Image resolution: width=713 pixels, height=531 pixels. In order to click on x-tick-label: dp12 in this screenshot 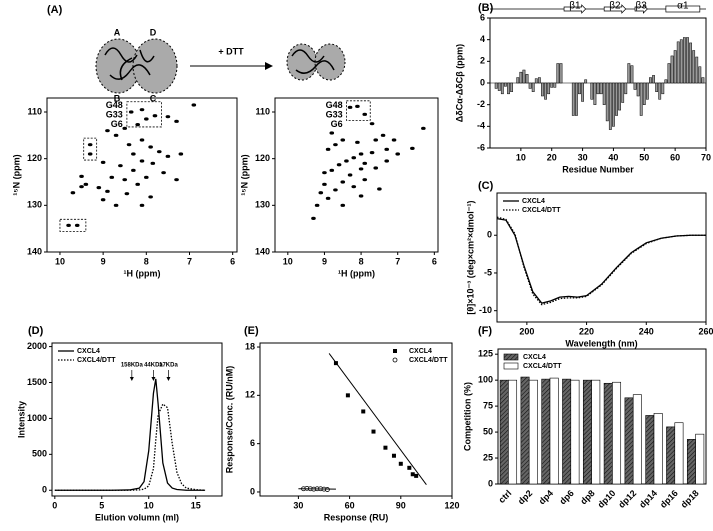, I will do `click(627, 499)`.